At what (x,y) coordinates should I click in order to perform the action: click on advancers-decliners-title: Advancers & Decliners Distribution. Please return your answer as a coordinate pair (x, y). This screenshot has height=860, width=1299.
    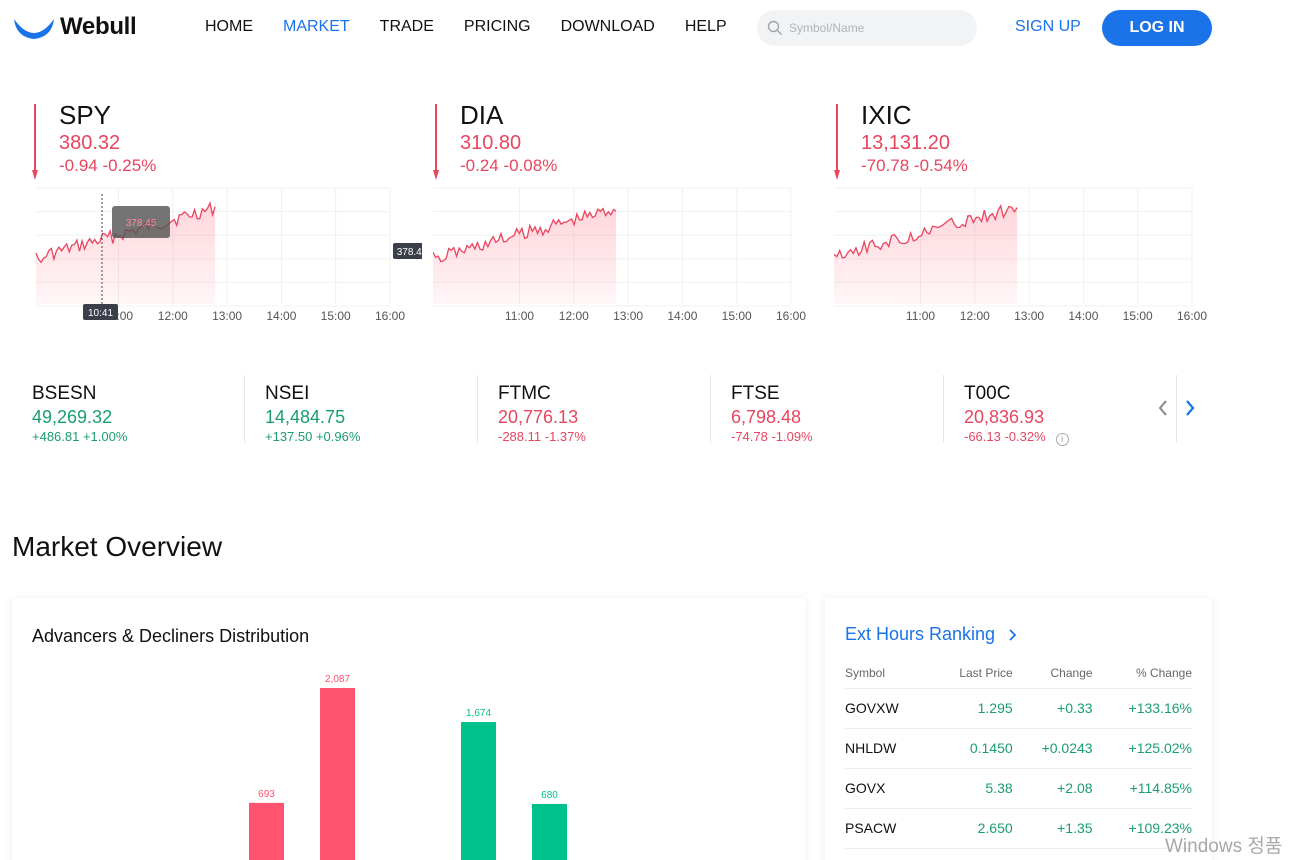
    Looking at the image, I should click on (171, 636).